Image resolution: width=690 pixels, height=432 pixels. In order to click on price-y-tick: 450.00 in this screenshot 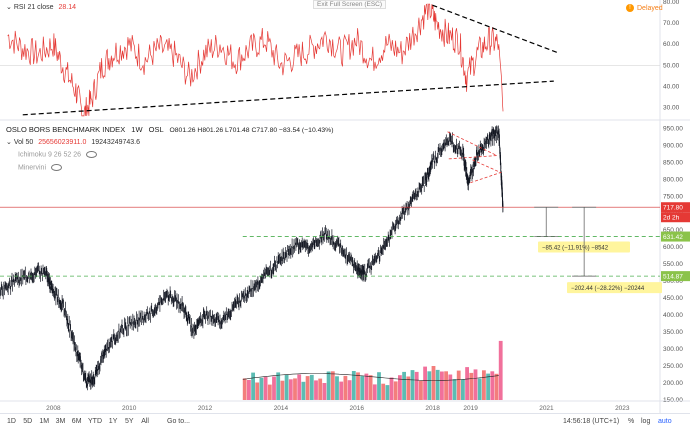, I will do `click(673, 298)`.